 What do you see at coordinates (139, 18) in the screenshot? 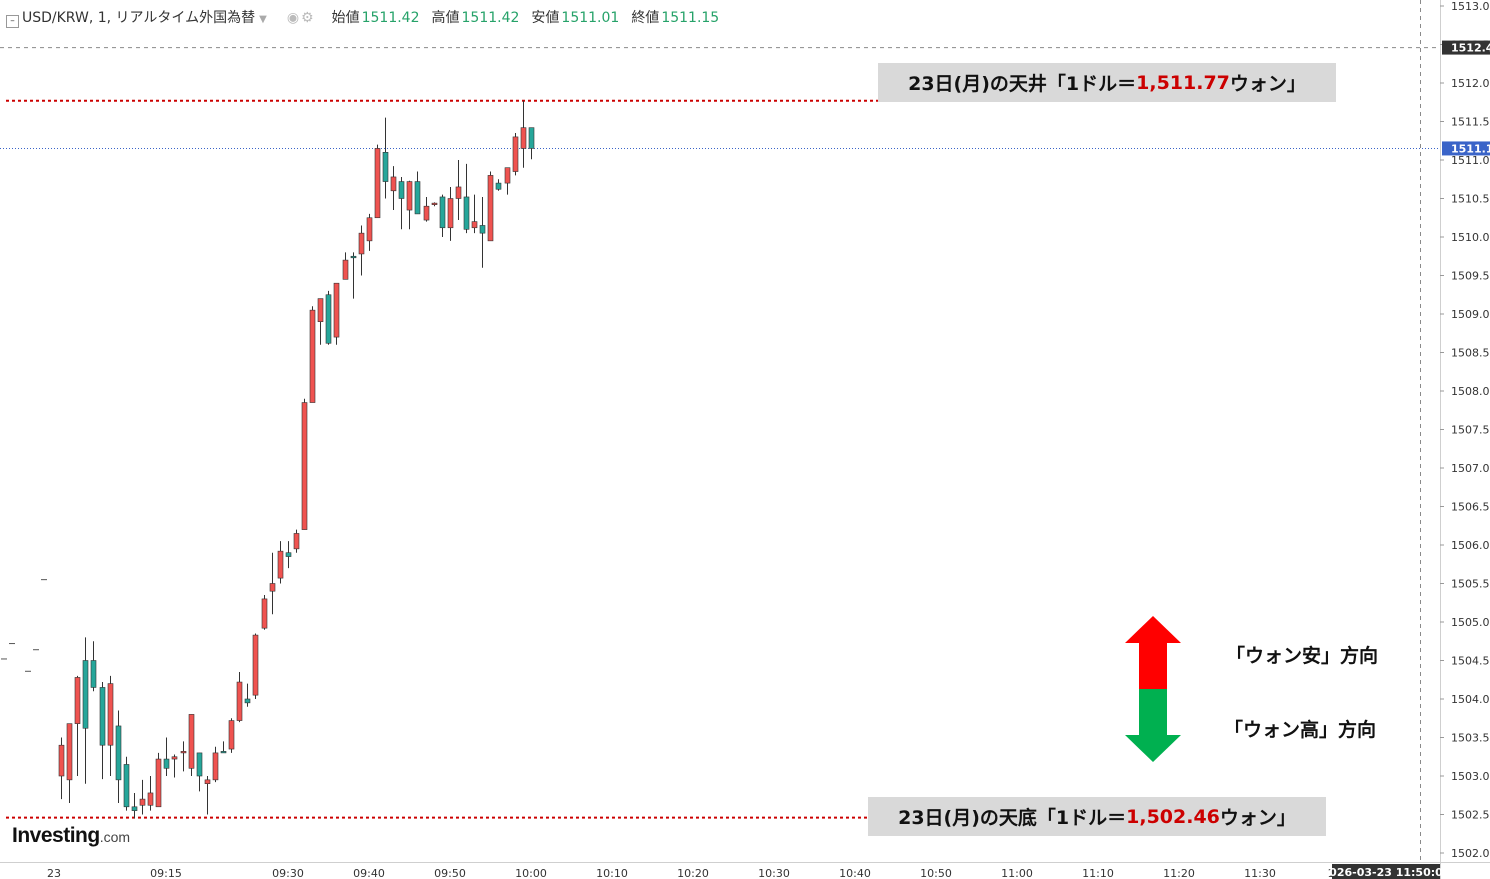
I see `legend-symbol: USD/KRW, 1, リアルタイム外国為替` at bounding box center [139, 18].